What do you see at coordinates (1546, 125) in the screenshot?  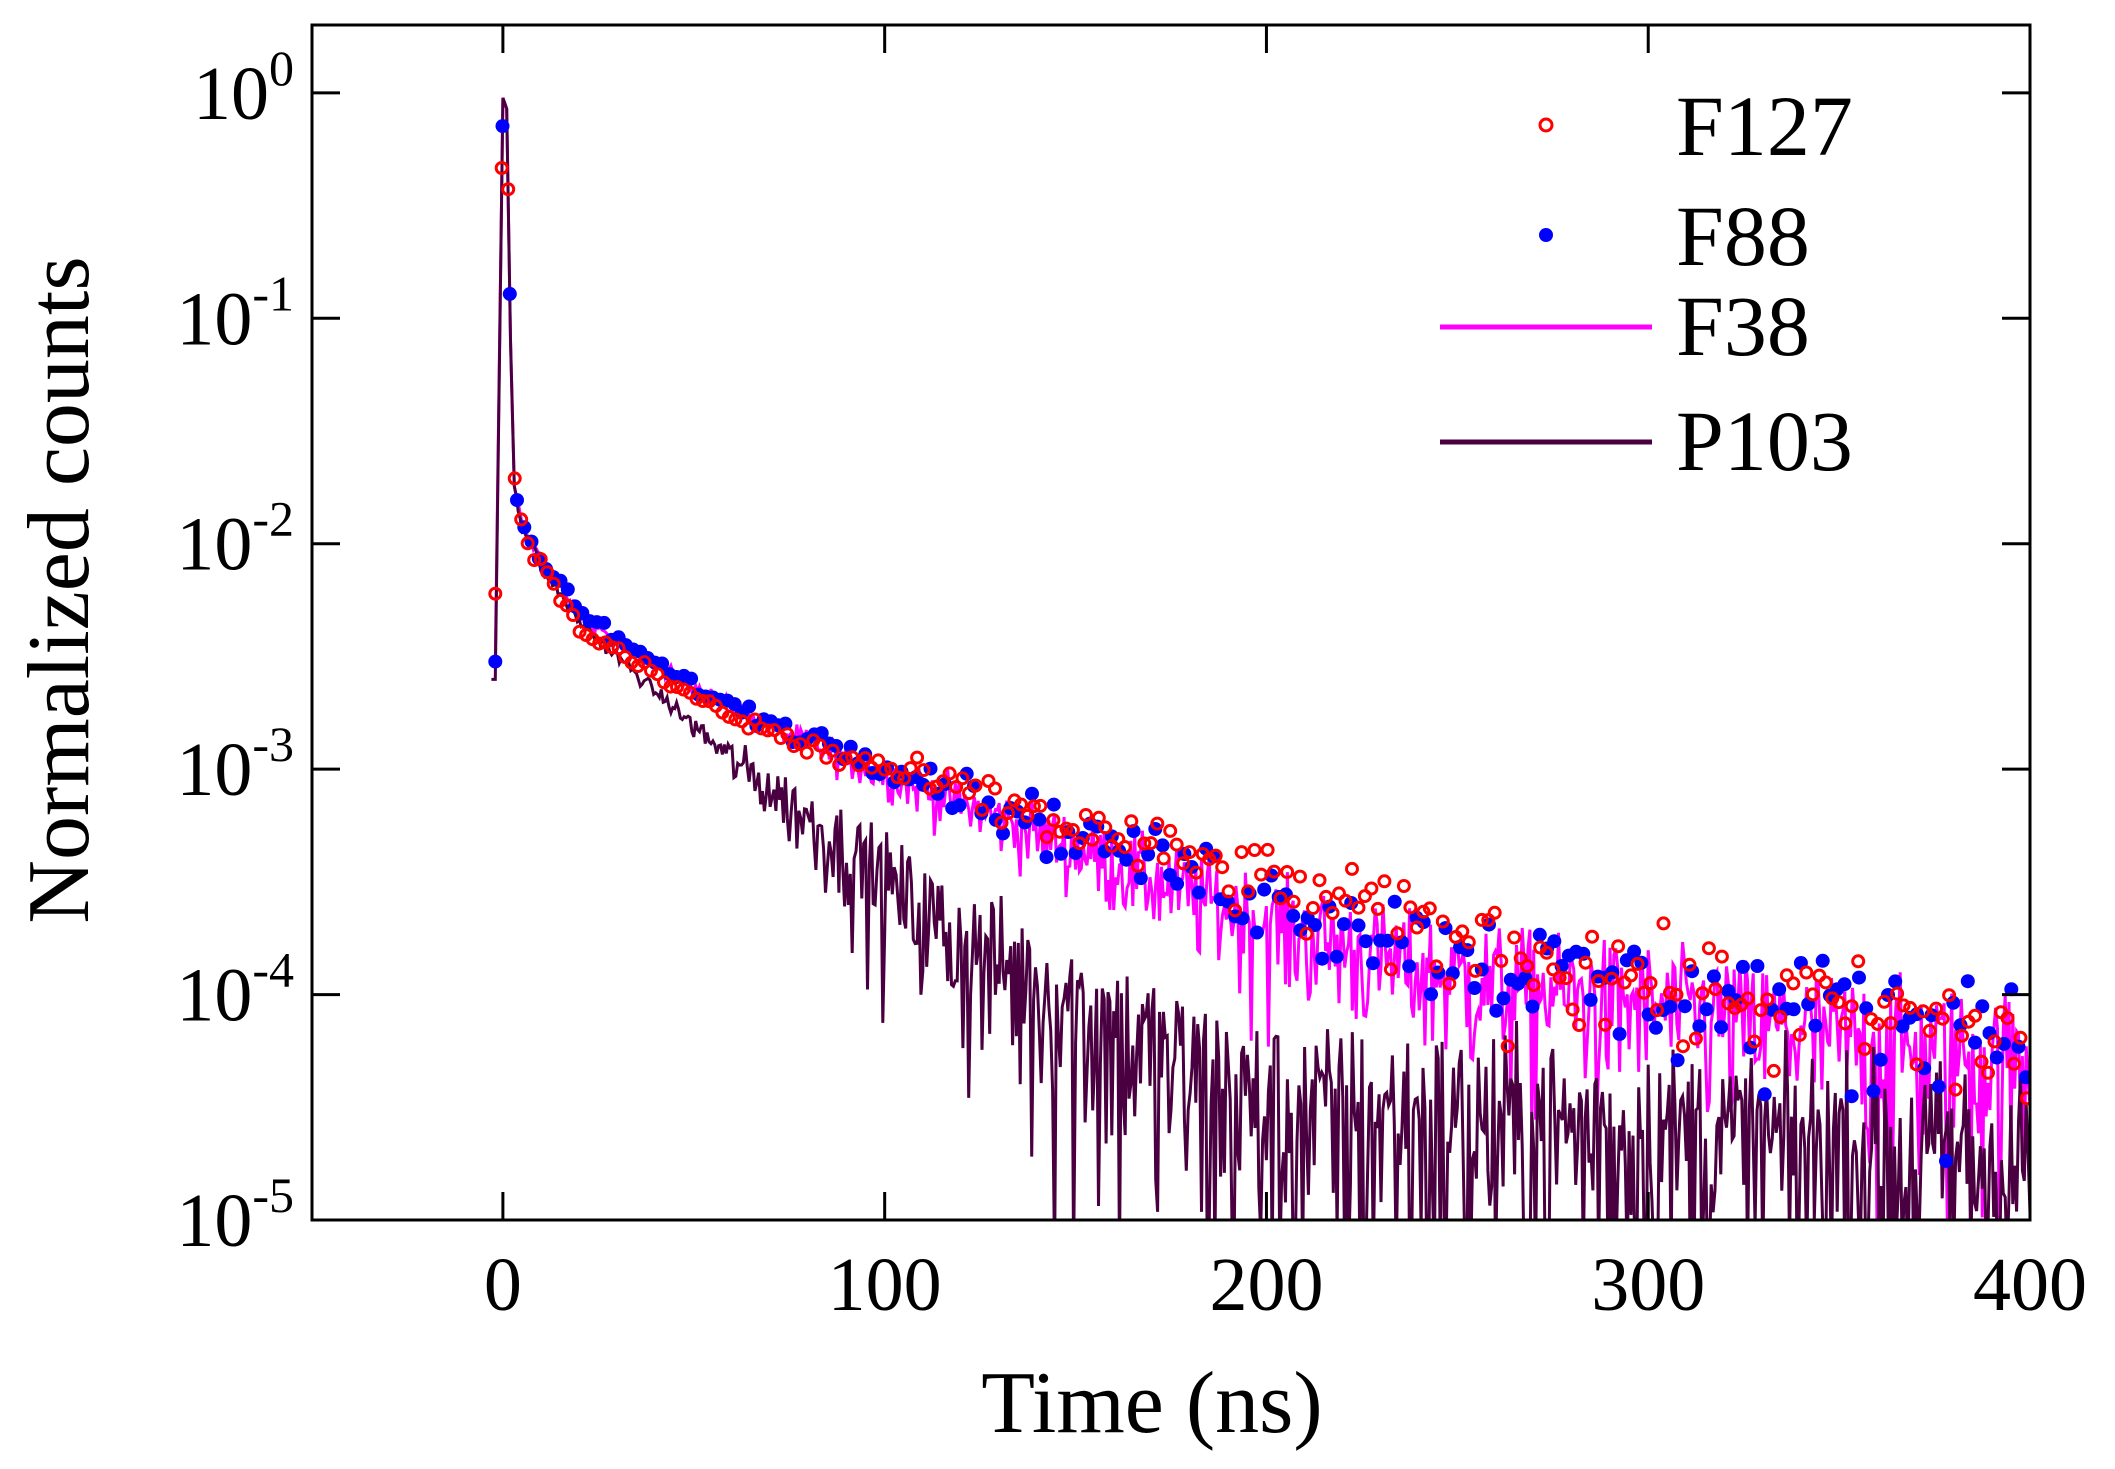 I see `legend-swatch-f127` at bounding box center [1546, 125].